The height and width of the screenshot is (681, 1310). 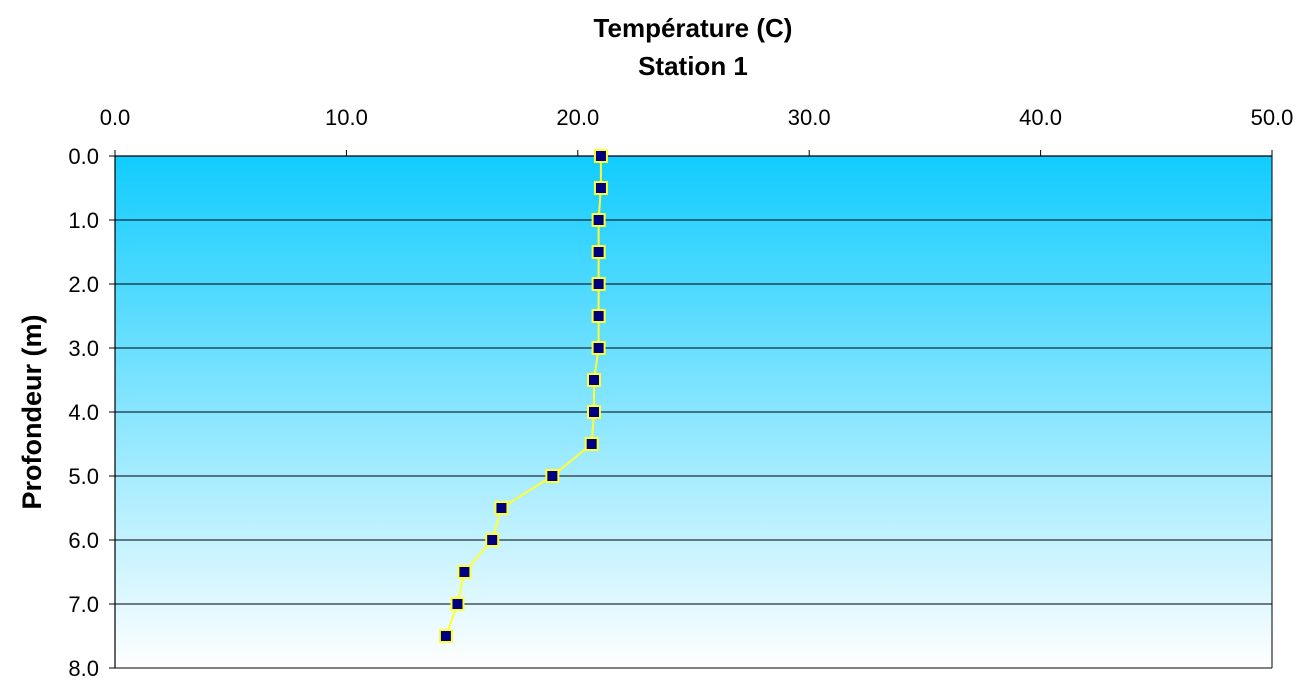 What do you see at coordinates (693, 66) in the screenshot?
I see `chart-subtitle: Station 1` at bounding box center [693, 66].